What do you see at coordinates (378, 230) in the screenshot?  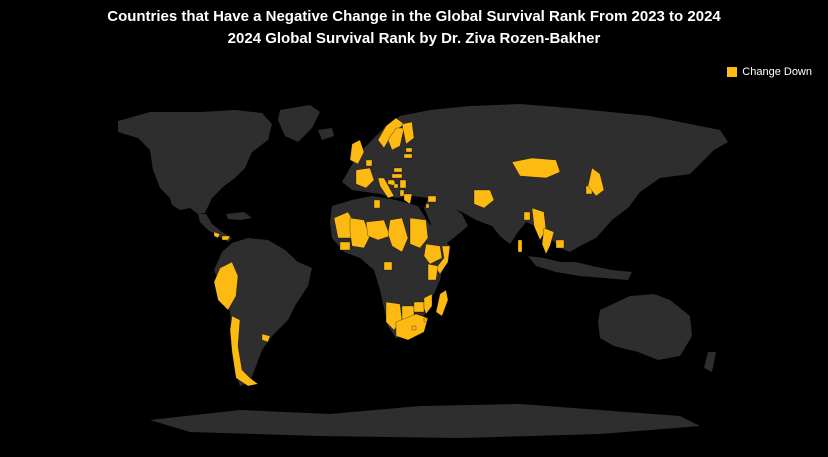 I see `country-niger: Niger` at bounding box center [378, 230].